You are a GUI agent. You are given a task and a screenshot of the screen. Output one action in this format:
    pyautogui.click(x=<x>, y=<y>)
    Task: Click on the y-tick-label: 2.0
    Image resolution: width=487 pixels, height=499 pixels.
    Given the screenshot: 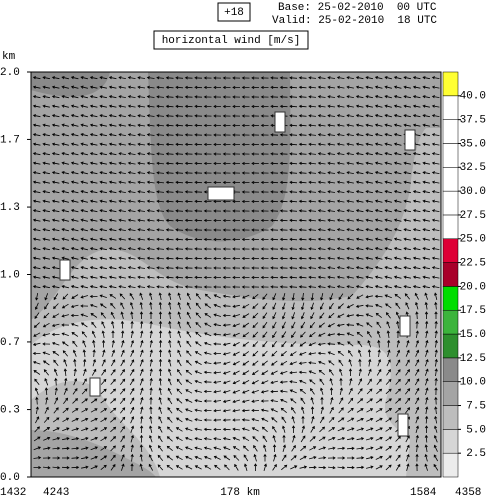 What is the action you would take?
    pyautogui.click(x=10, y=73)
    